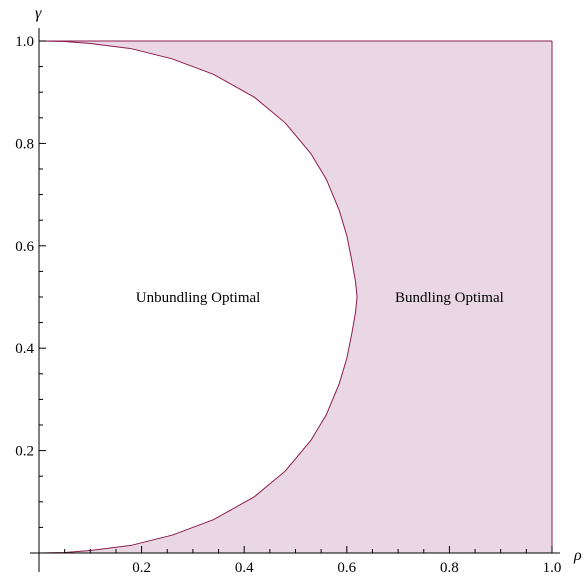 The image size is (586, 578). What do you see at coordinates (24, 42) in the screenshot?
I see `y-tick-label: 1.0` at bounding box center [24, 42].